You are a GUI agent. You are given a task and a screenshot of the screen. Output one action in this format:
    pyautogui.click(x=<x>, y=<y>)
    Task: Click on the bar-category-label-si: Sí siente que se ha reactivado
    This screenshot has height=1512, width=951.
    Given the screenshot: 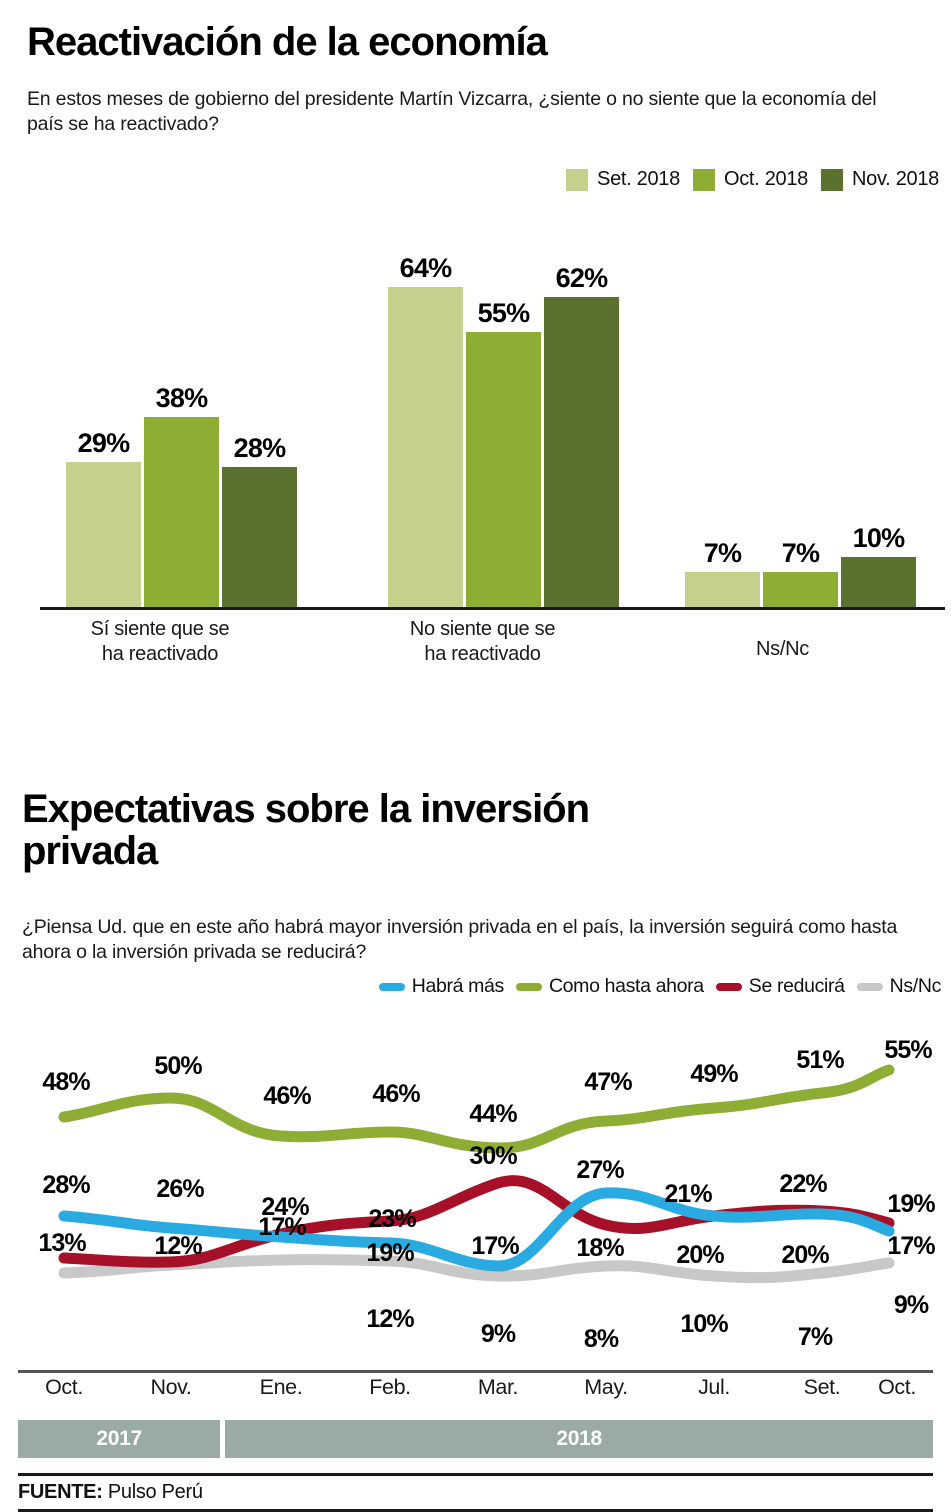 What is the action you would take?
    pyautogui.click(x=160, y=642)
    